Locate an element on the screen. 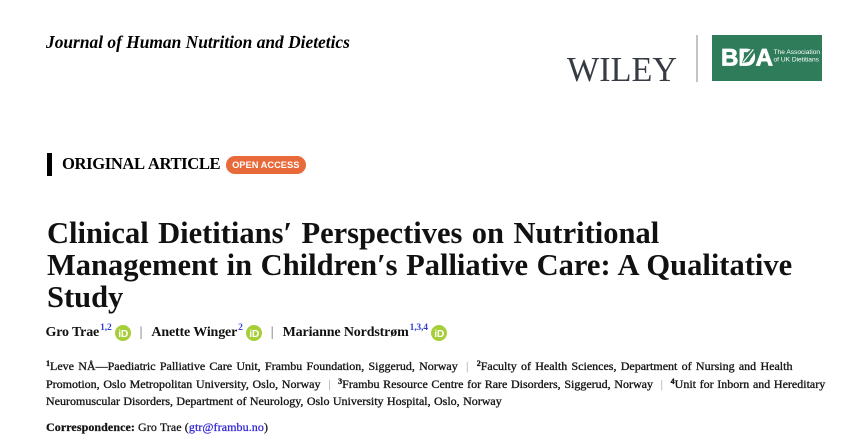  svg-text: The Association is located at coordinates (797, 52).